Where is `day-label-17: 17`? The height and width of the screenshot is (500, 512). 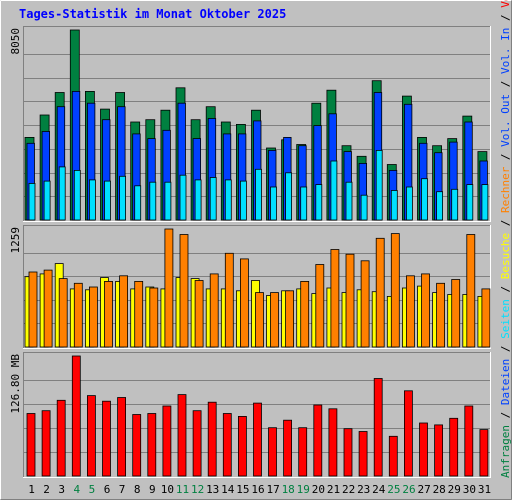
day-label-17: 17 is located at coordinates (272, 489).